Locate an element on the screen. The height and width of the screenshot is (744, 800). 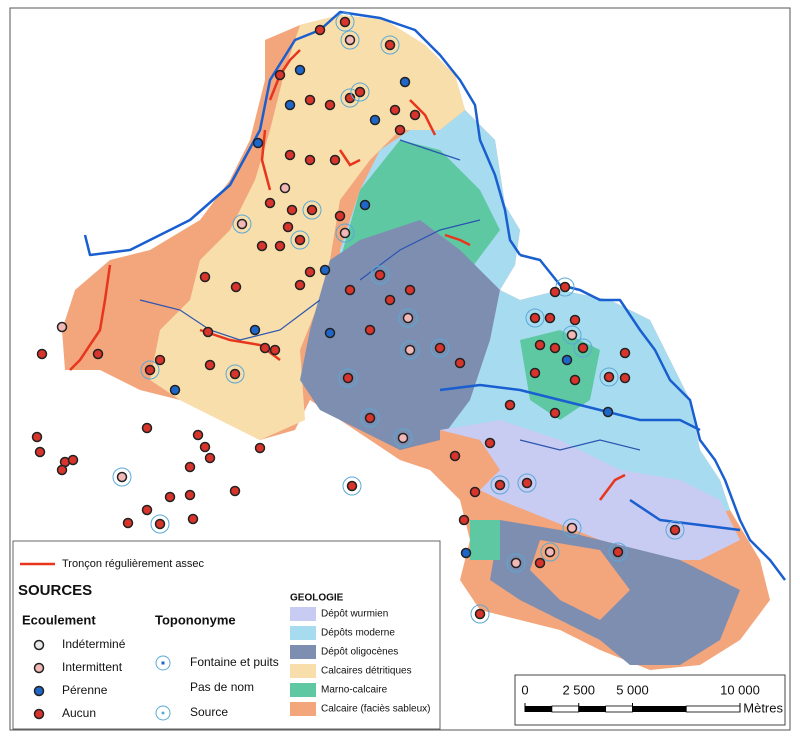
legend-flow-label: Aucun is located at coordinates (79, 713).